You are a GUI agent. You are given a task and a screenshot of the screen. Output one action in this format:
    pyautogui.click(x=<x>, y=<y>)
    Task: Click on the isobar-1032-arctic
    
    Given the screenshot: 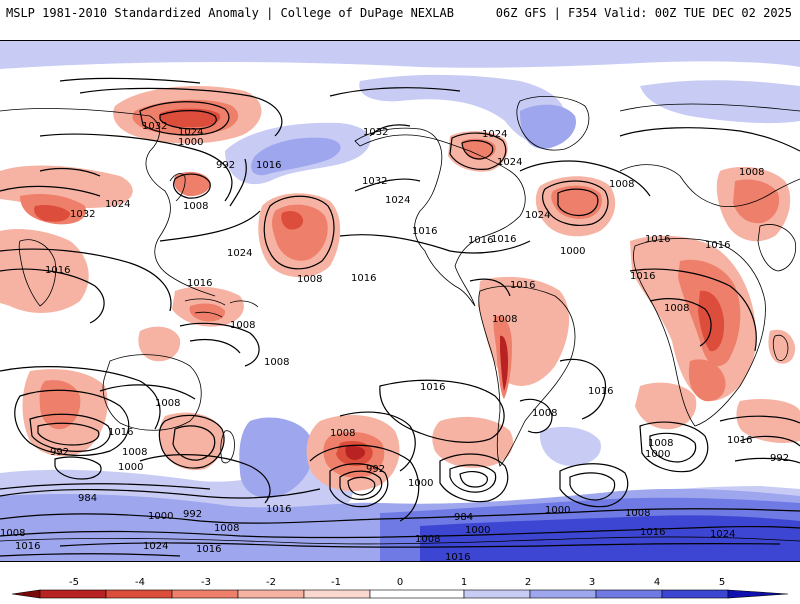 What is the action you would take?
    pyautogui.click(x=395, y=112)
    